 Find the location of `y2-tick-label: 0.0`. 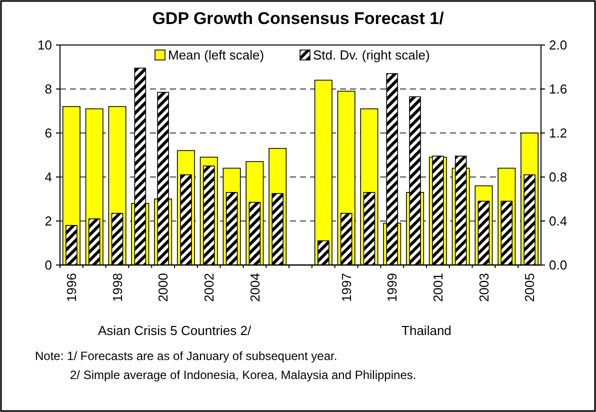

y2-tick-label: 0.0 is located at coordinates (558, 265).